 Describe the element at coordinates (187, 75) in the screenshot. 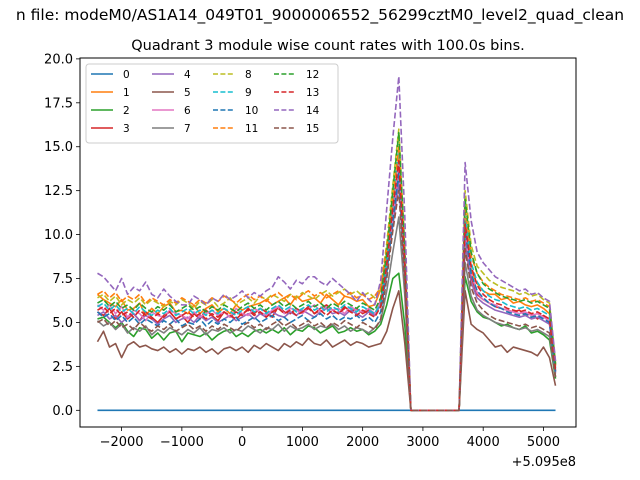

I see `legend-label-4: 4` at that location.